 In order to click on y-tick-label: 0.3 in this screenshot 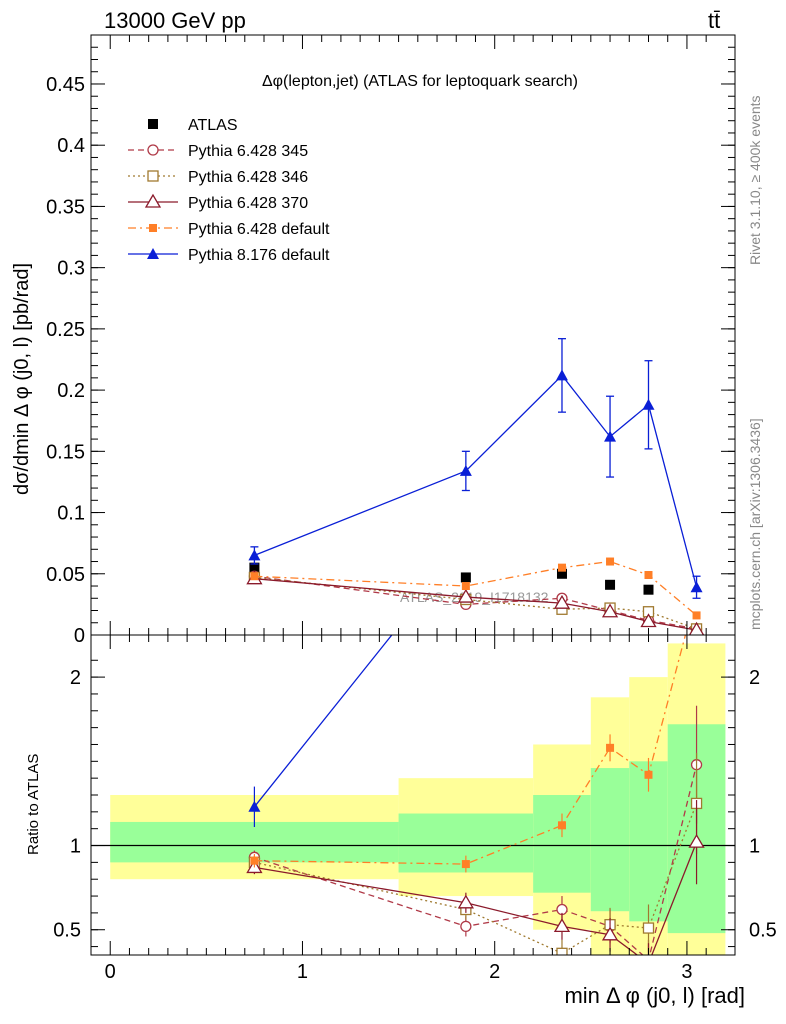, I will do `click(71, 269)`.